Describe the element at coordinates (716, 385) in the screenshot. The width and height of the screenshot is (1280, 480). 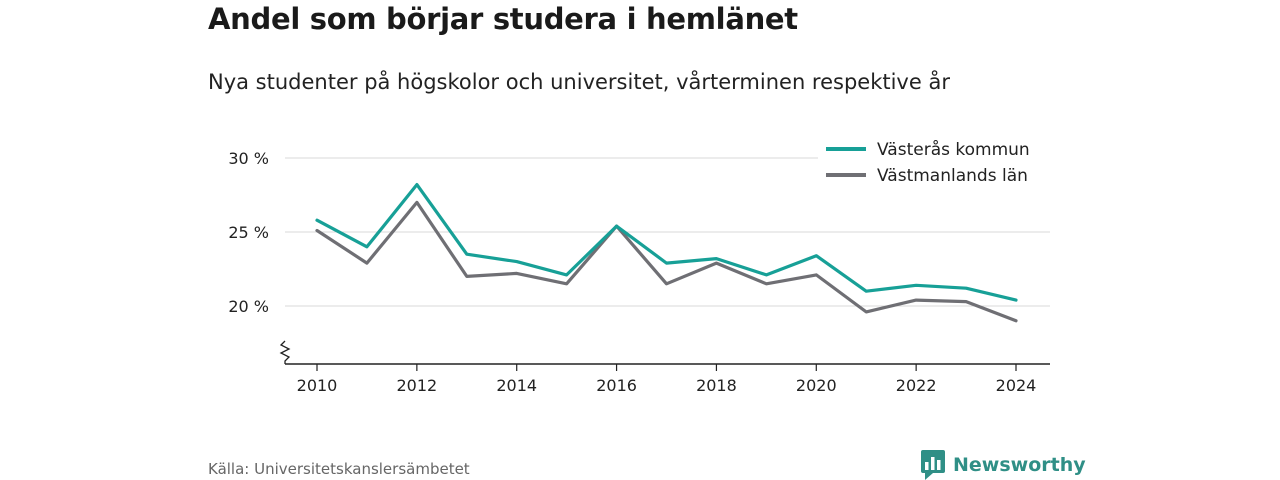
I see `x-tick-label: 2018` at that location.